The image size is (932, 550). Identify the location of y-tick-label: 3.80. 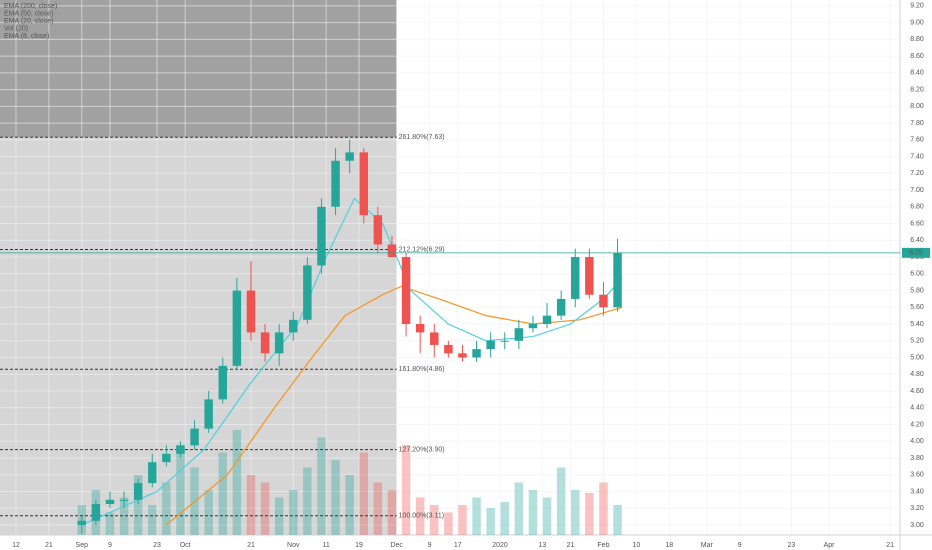
(917, 458).